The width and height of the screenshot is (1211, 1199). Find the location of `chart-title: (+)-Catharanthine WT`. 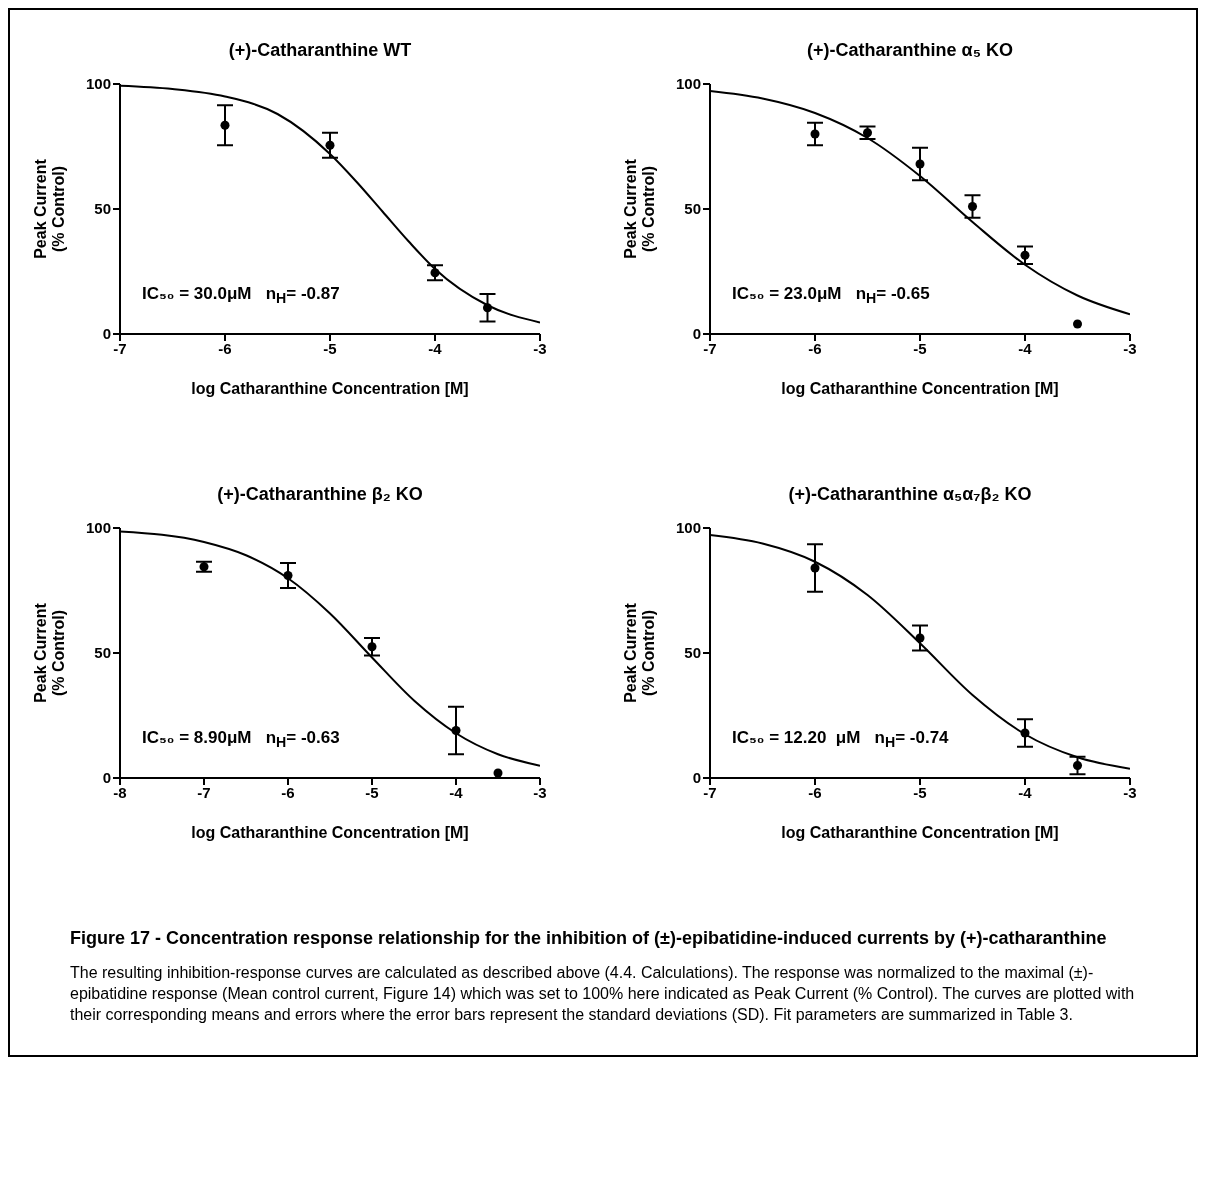

chart-title: (+)-Catharanthine WT is located at coordinates (320, 51).